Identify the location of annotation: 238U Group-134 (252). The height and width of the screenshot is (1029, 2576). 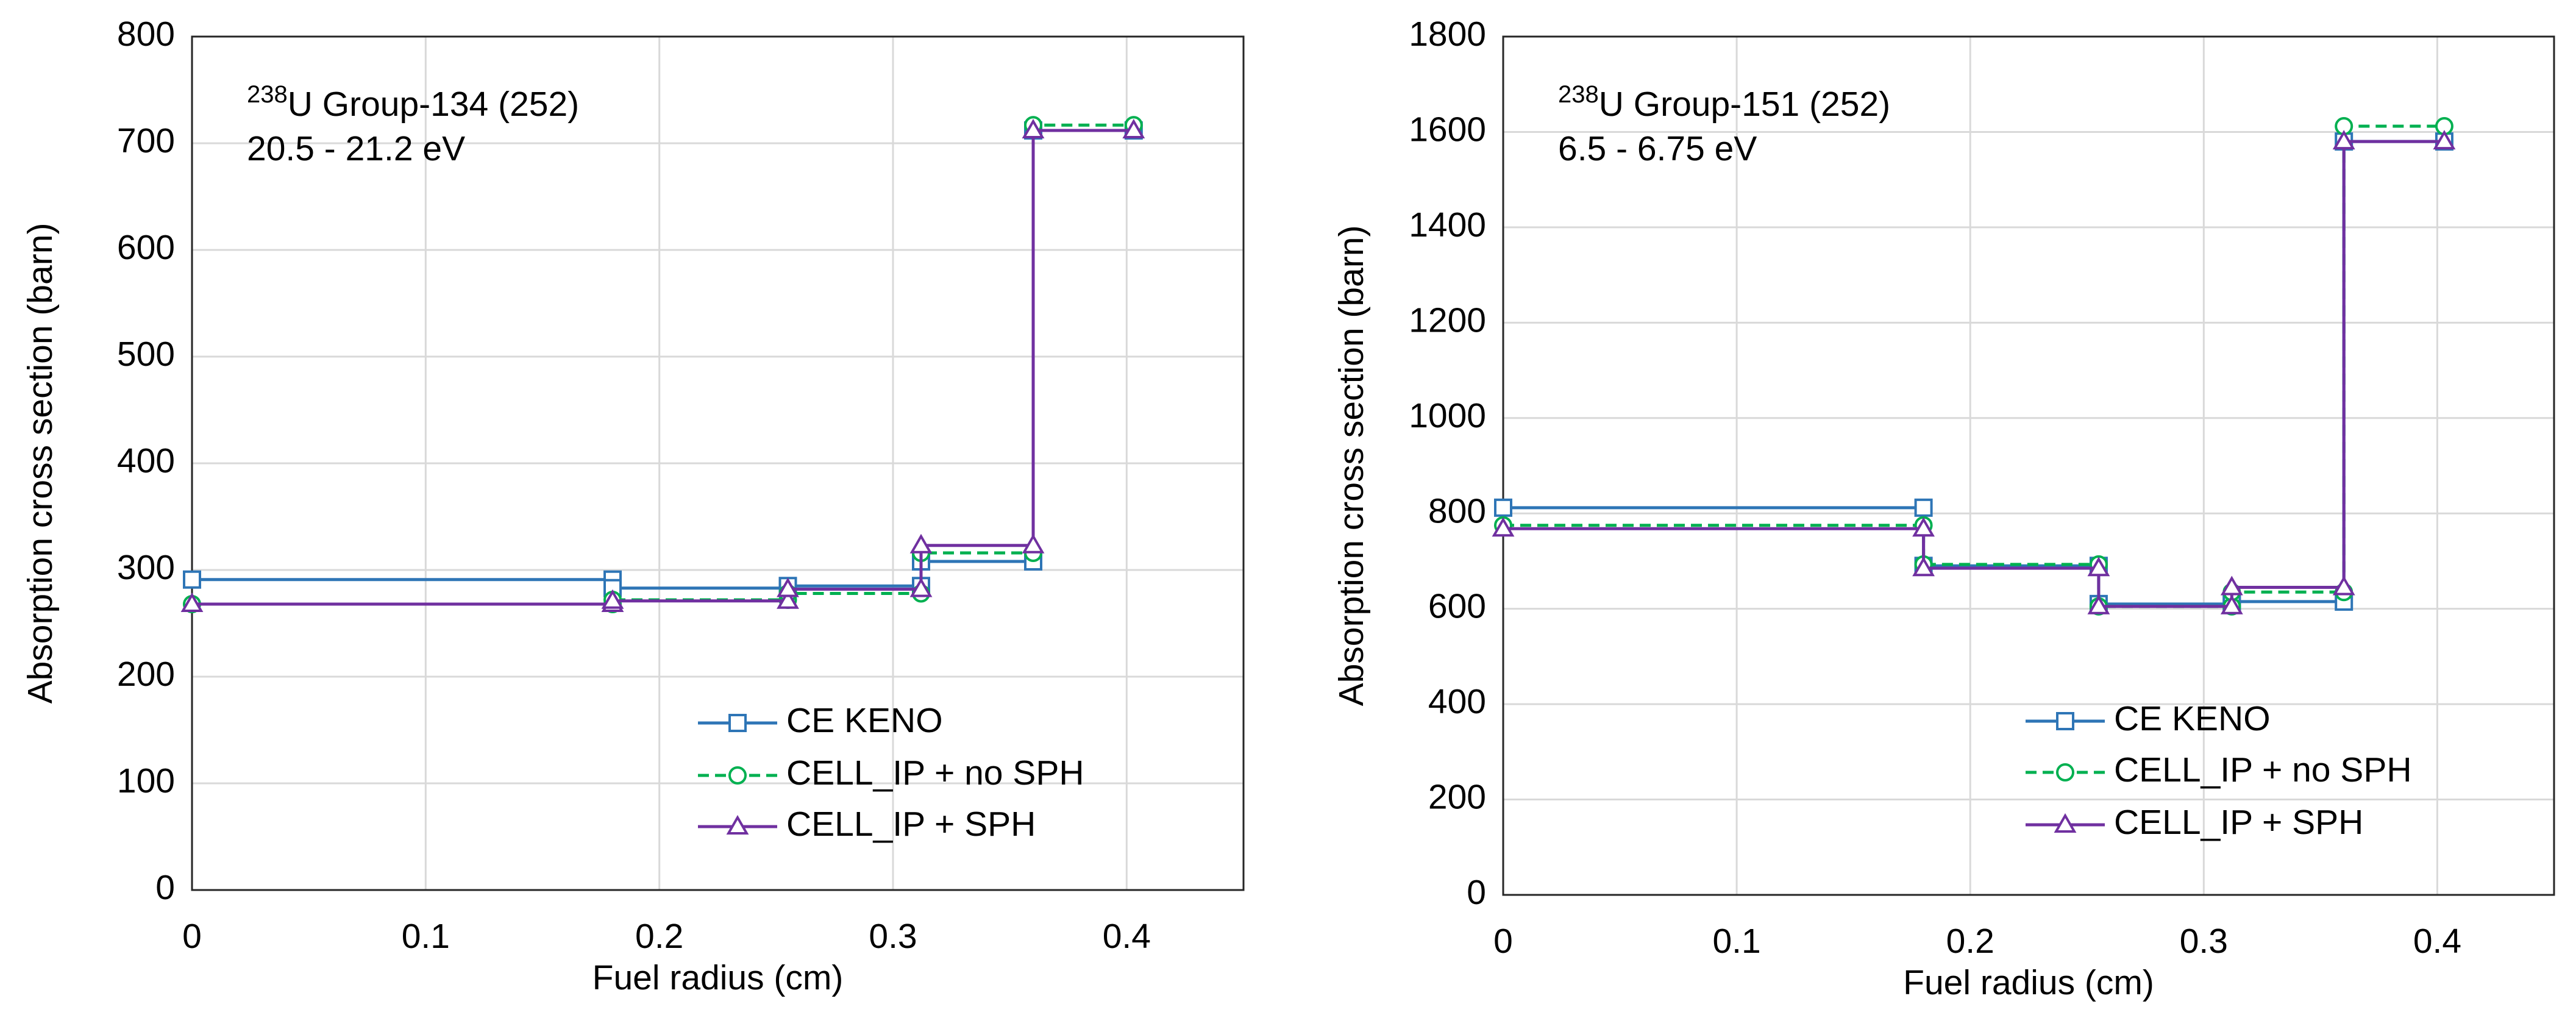
(413, 103).